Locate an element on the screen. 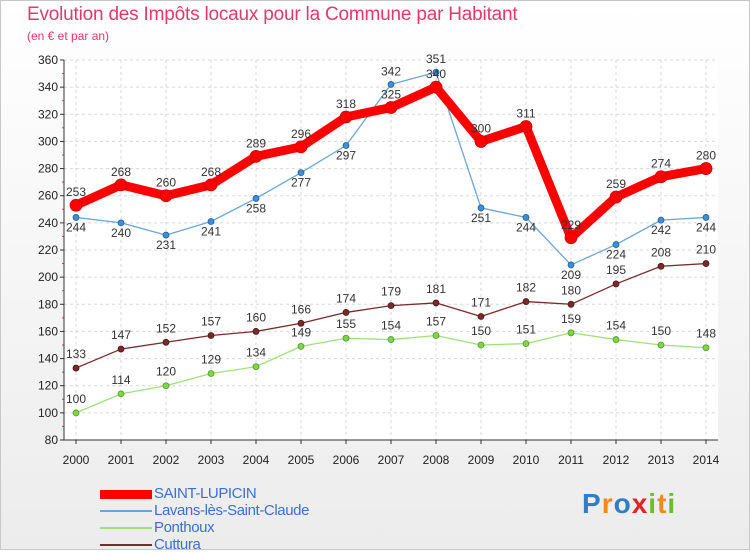 This screenshot has height=554, width=750. data-label-cuttura: 152 is located at coordinates (166, 328).